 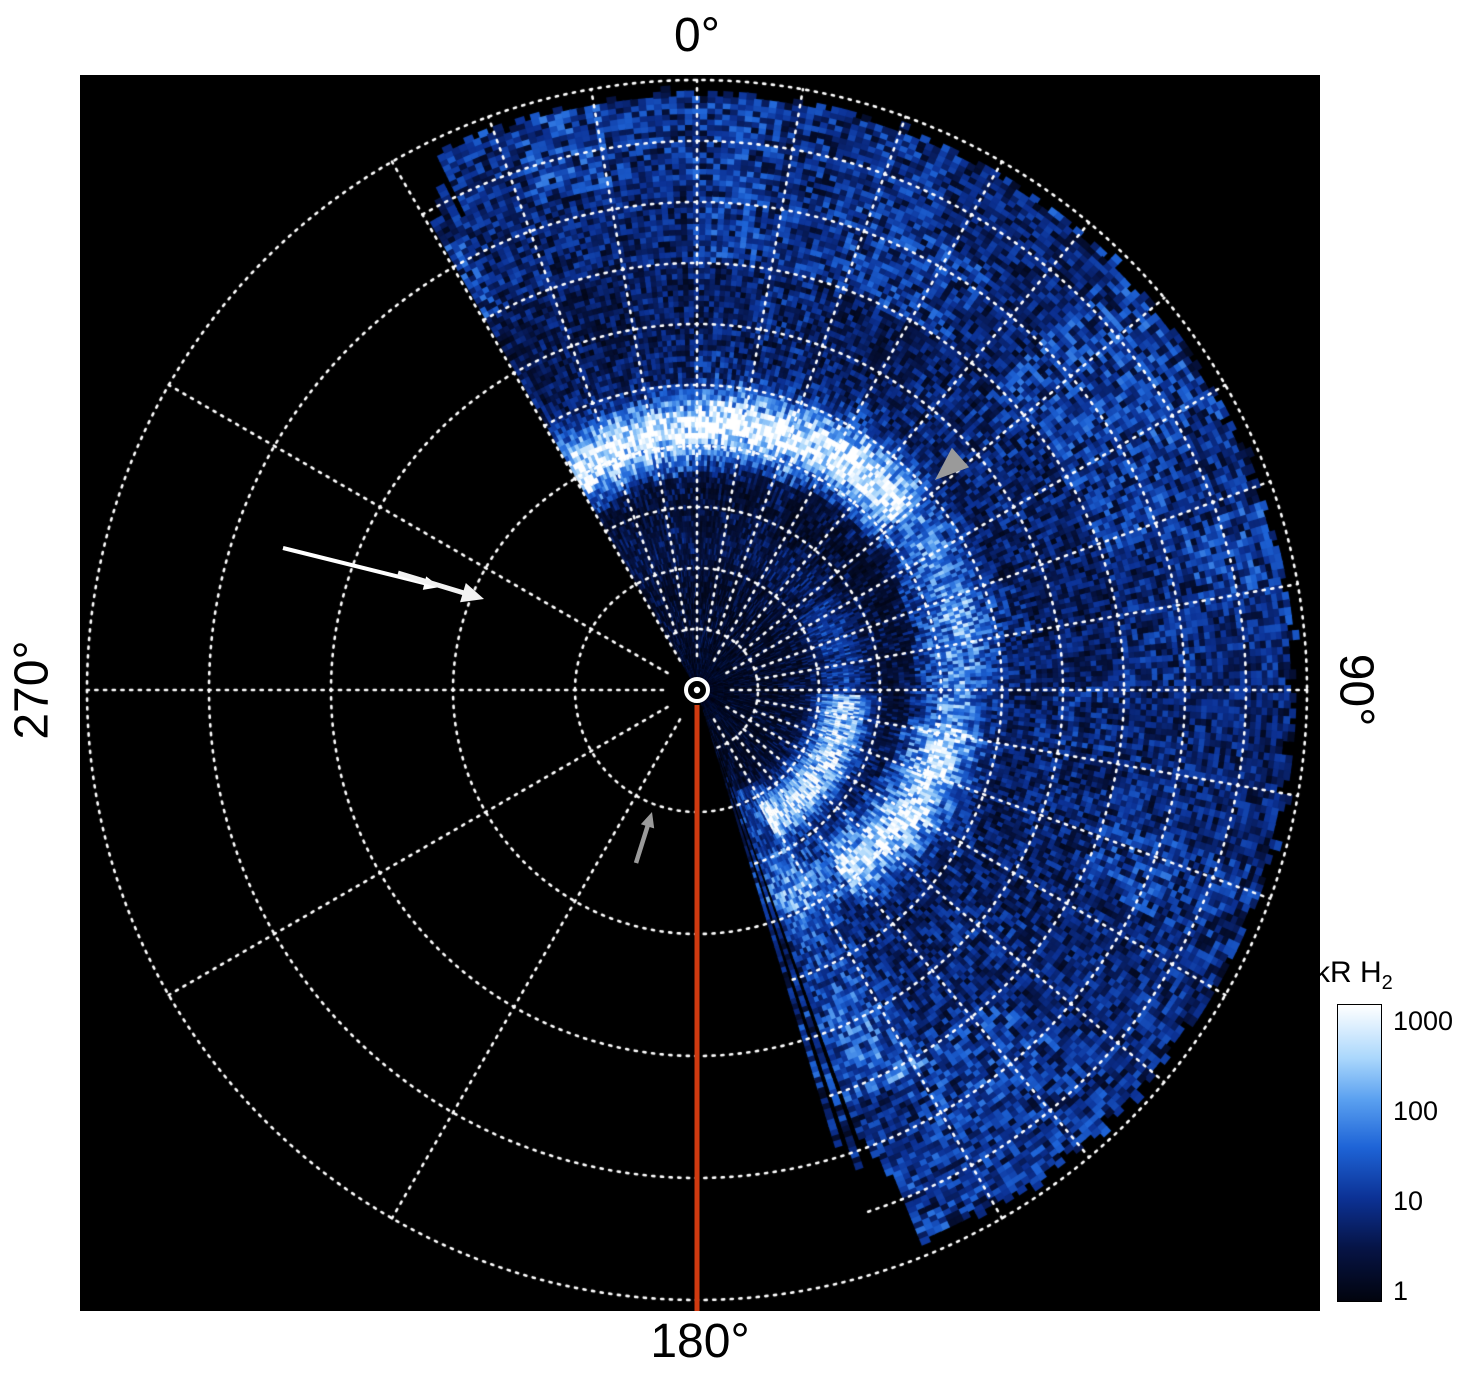 I want to click on colorbar-tick-10: 10, so click(x=1408, y=1201).